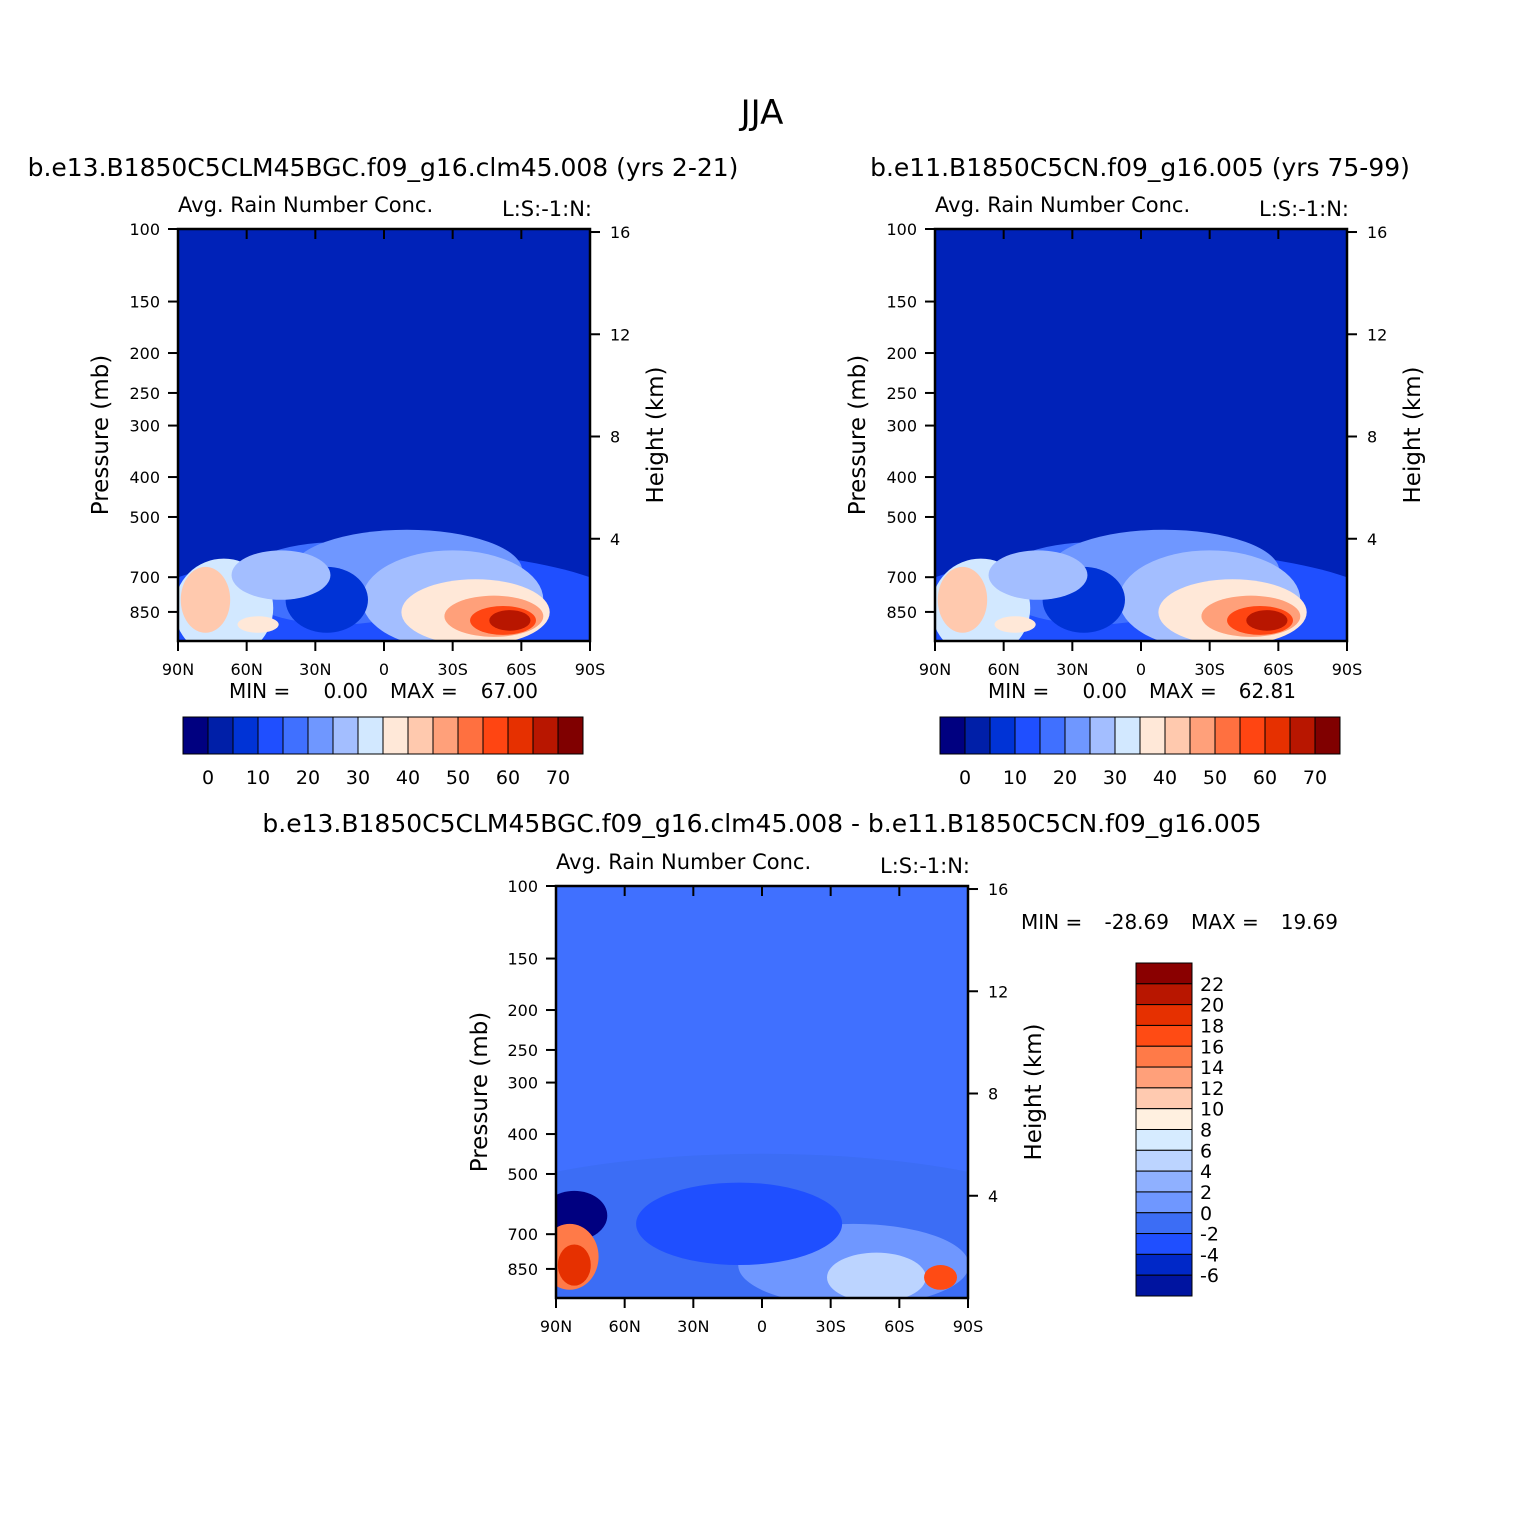 The height and width of the screenshot is (1524, 1524). Describe the element at coordinates (693, 1326) in the screenshot. I see `x-tick-label: 30N` at that location.